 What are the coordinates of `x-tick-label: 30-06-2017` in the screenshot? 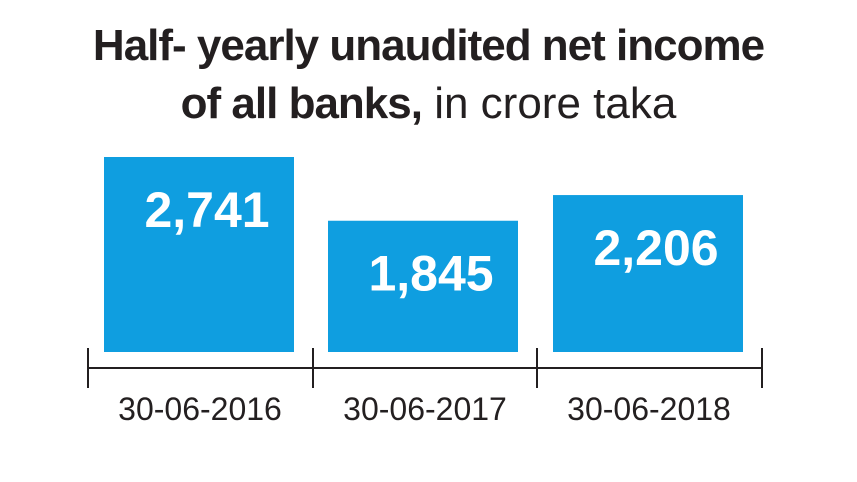 It's located at (425, 409).